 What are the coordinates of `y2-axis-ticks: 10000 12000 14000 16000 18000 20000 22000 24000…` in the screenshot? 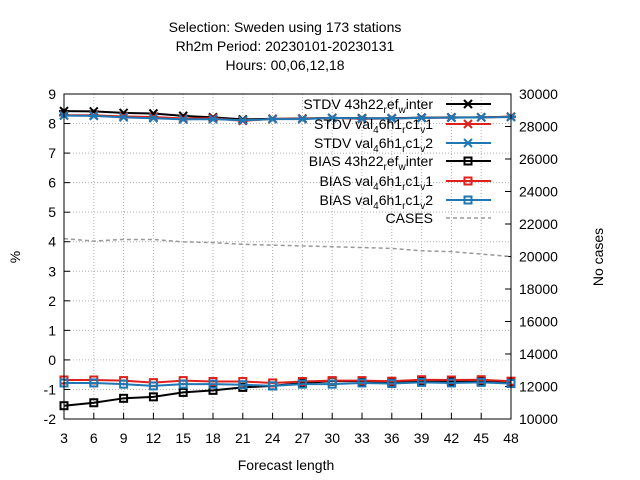 It's located at (531, 256).